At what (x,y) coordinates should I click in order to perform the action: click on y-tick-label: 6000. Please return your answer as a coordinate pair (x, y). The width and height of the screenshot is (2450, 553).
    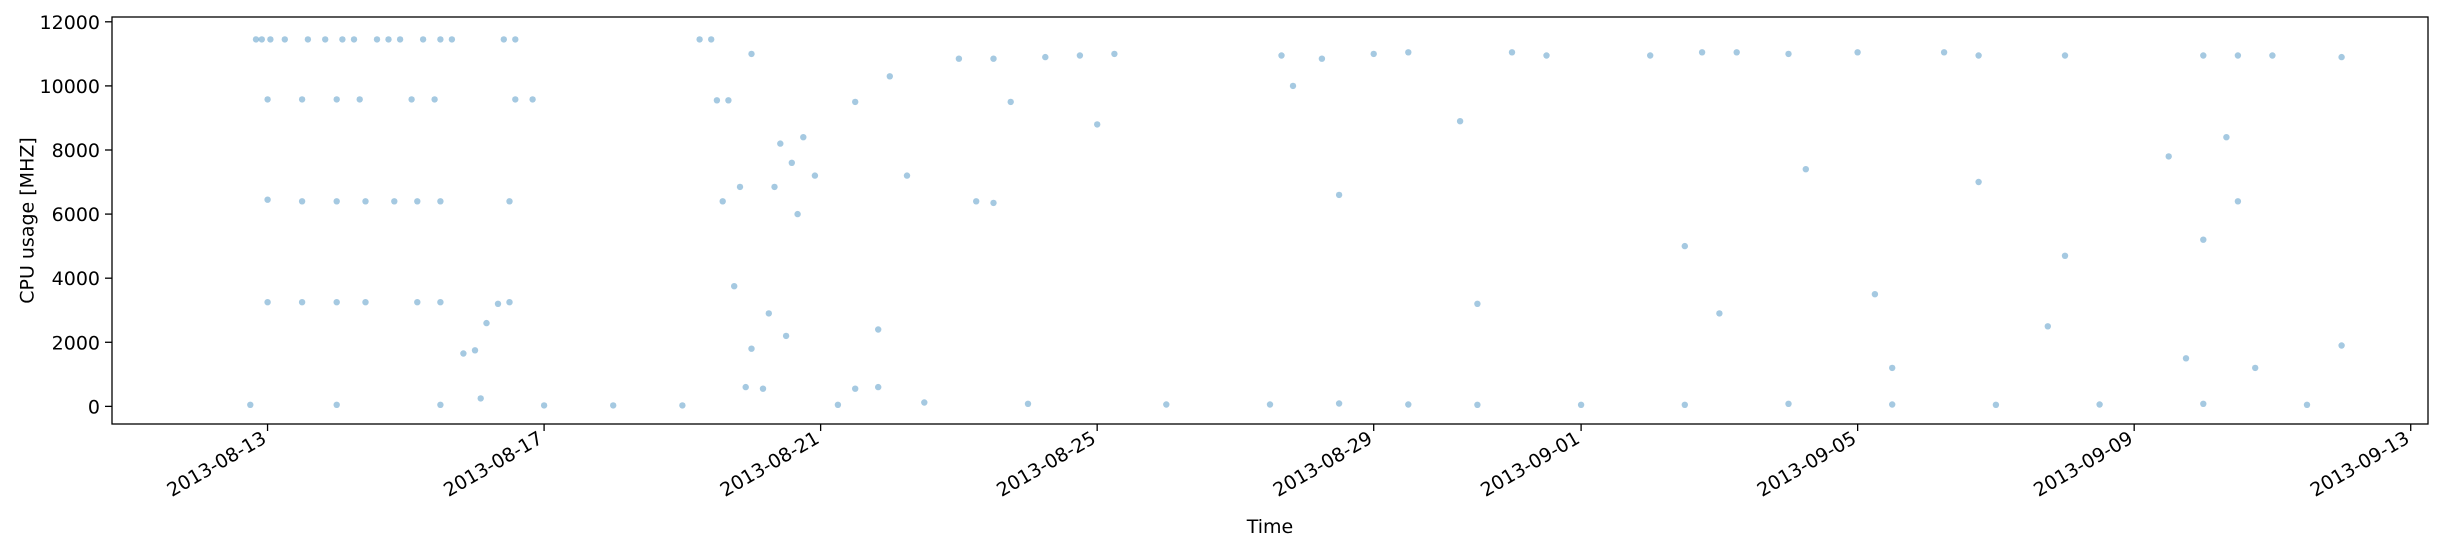
    Looking at the image, I should click on (76, 215).